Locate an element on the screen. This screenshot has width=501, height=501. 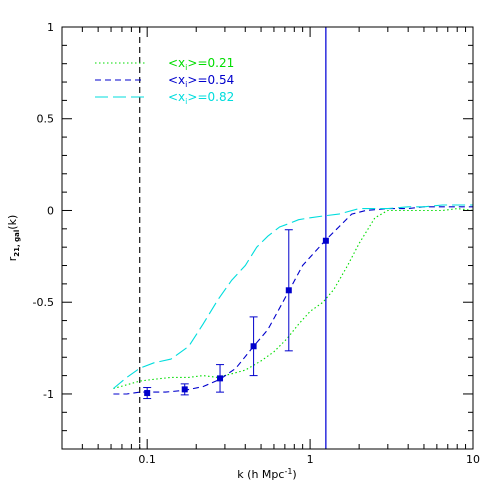
legend-label-subscript-0: i is located at coordinates (186, 67).